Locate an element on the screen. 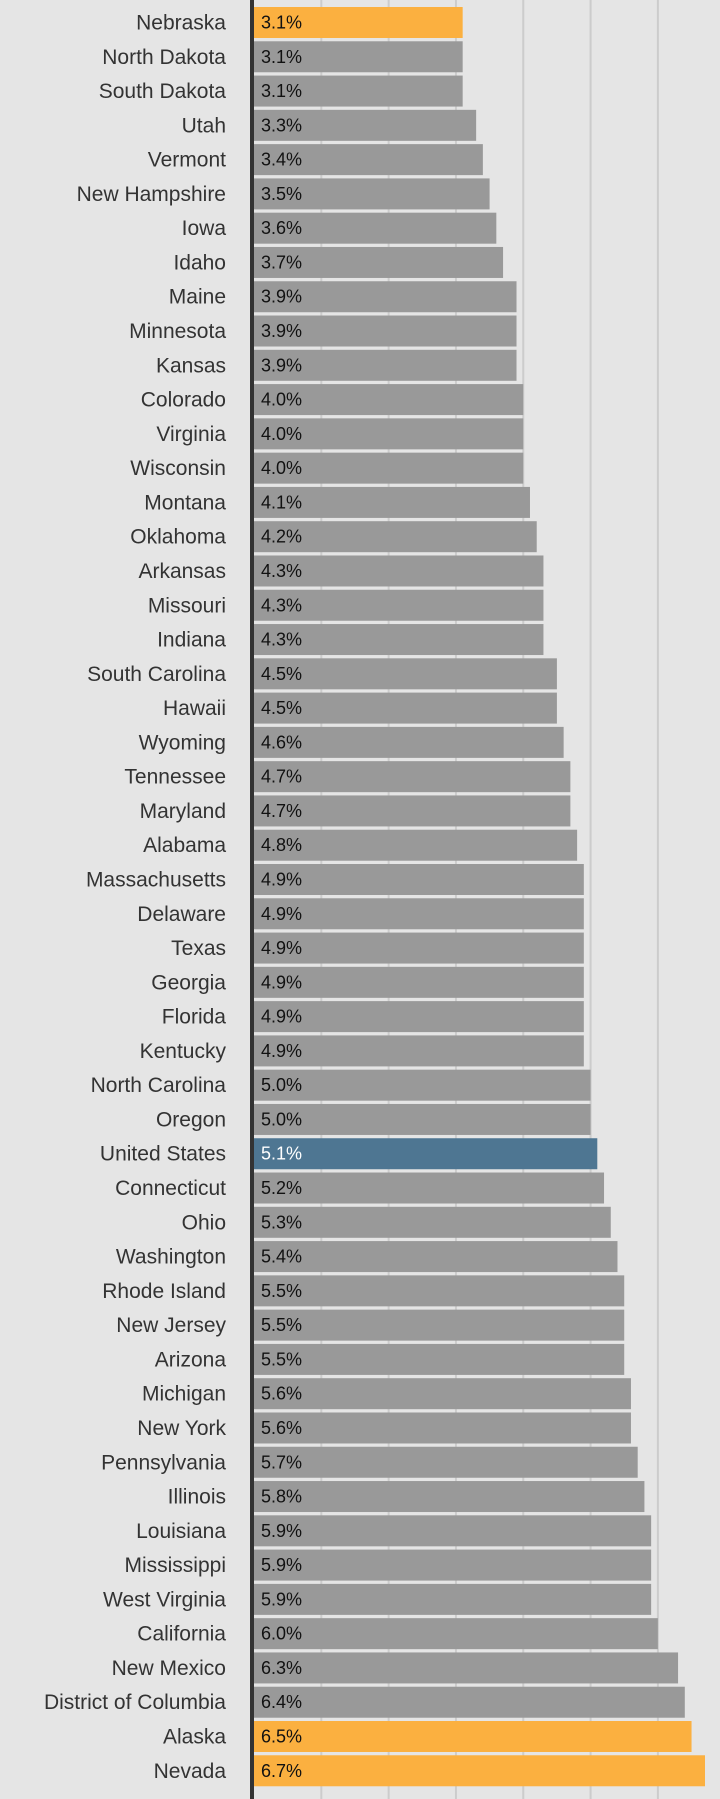 The image size is (720, 1799). category-label-connecticut: Connecticut is located at coordinates (170, 1188).